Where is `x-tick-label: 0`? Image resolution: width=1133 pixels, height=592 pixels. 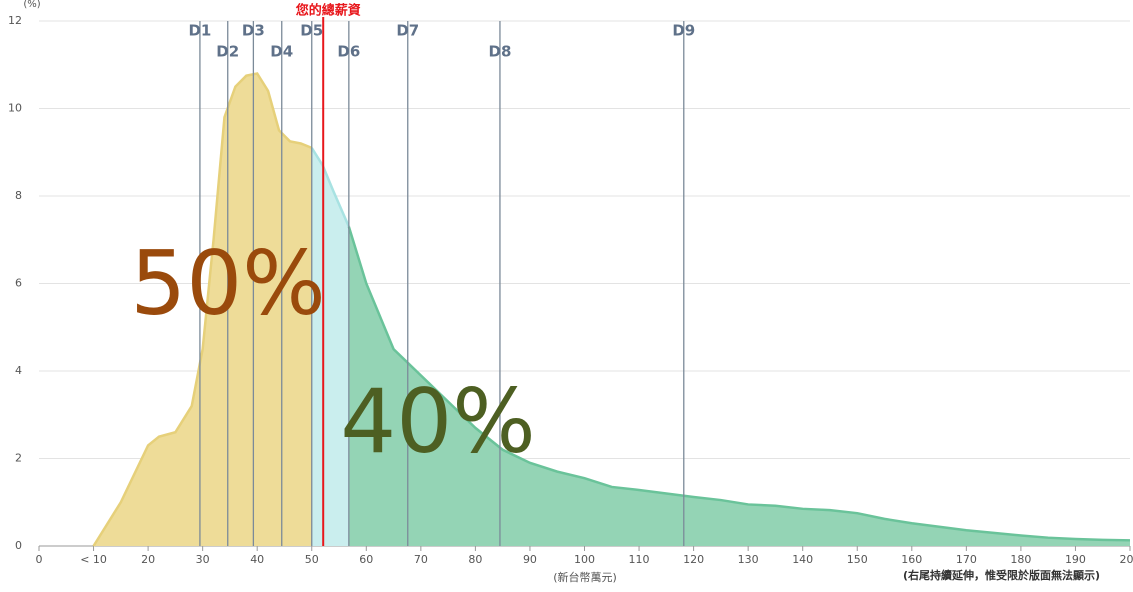 x-tick-label: 0 is located at coordinates (39, 559).